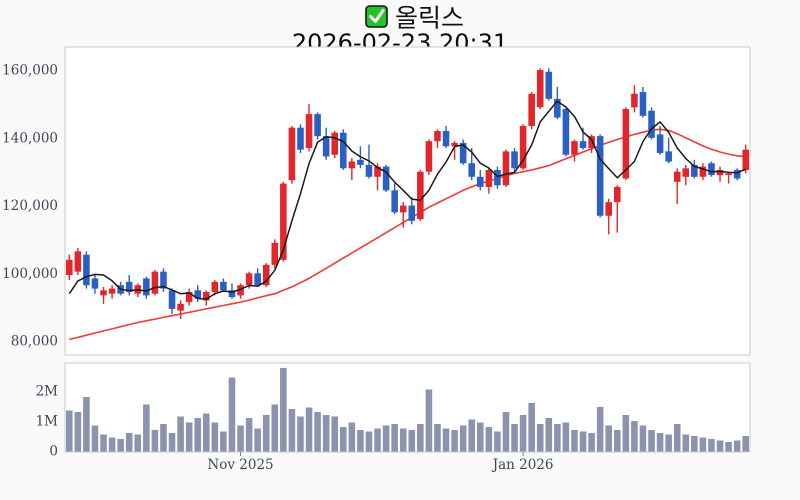  I want to click on price-axis-labels: 160,000 140,000 120,000 100,000 80,000, so click(30, 206).